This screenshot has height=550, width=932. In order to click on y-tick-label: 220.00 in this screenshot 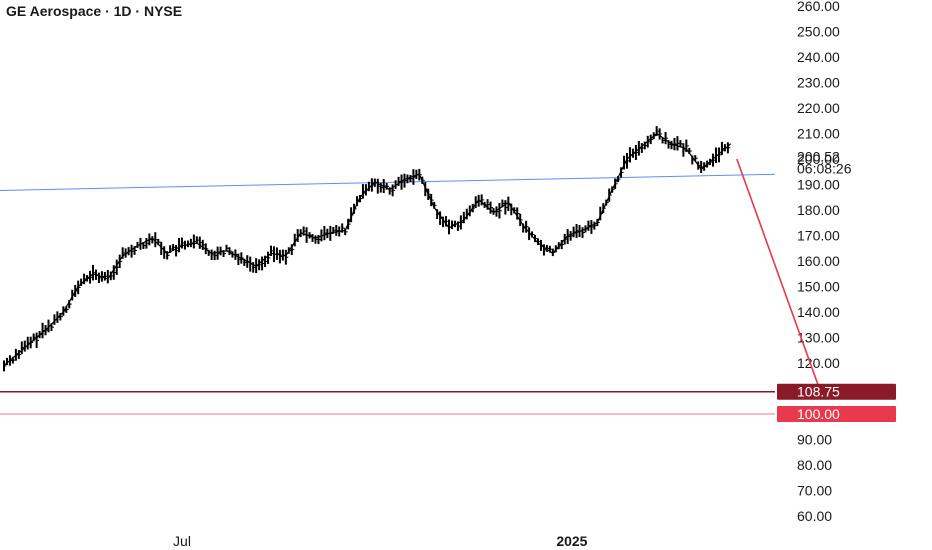, I will do `click(818, 108)`.